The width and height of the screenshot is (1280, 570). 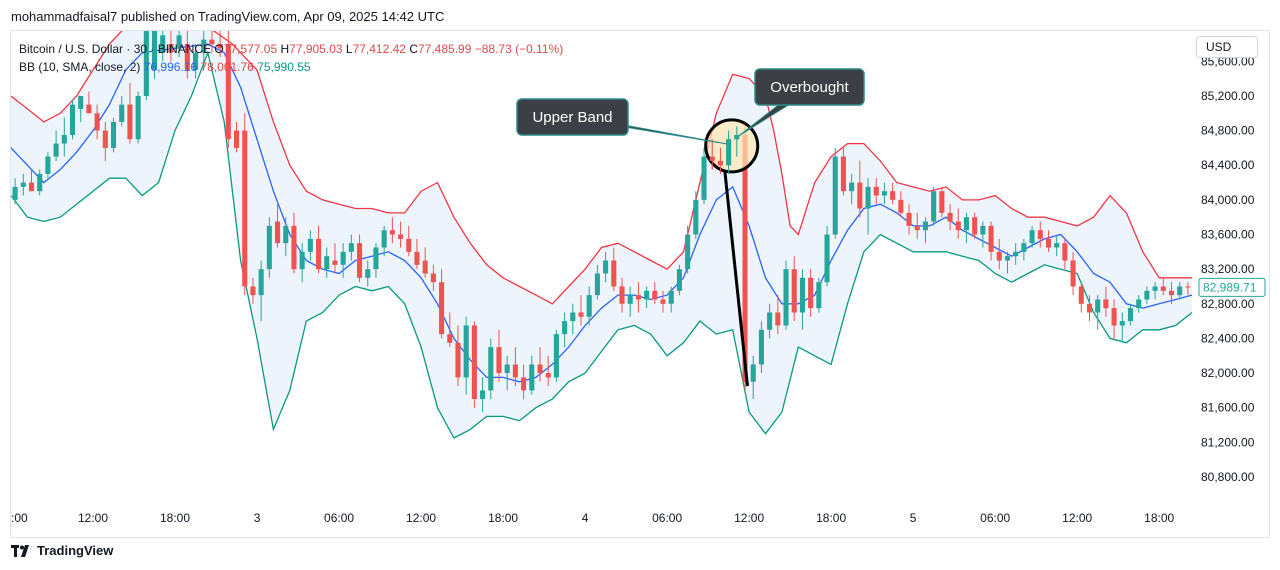 I want to click on bb-label: BB (10, SMA, close, 2), so click(x=80, y=67).